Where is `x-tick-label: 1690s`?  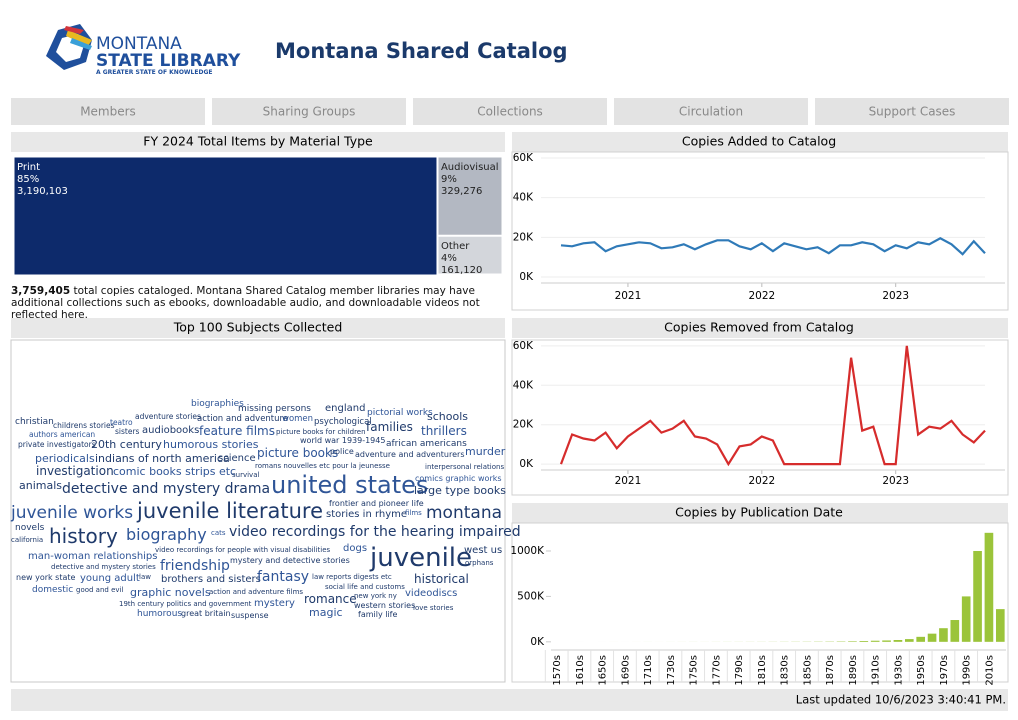
x-tick-label: 1690s is located at coordinates (625, 670).